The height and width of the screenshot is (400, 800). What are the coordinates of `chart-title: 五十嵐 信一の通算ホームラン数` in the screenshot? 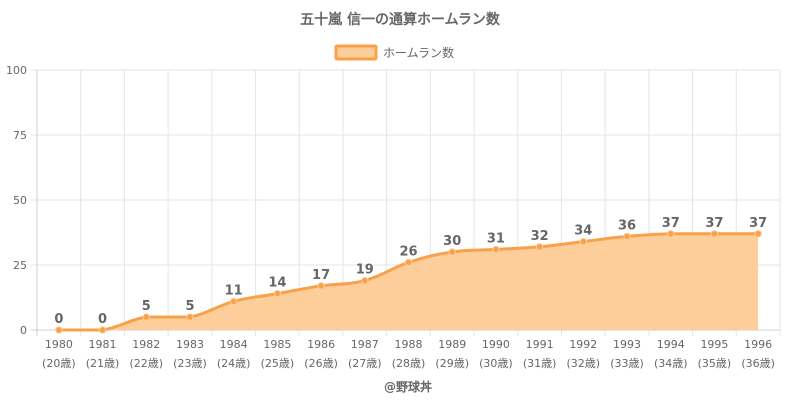 It's located at (400, 19).